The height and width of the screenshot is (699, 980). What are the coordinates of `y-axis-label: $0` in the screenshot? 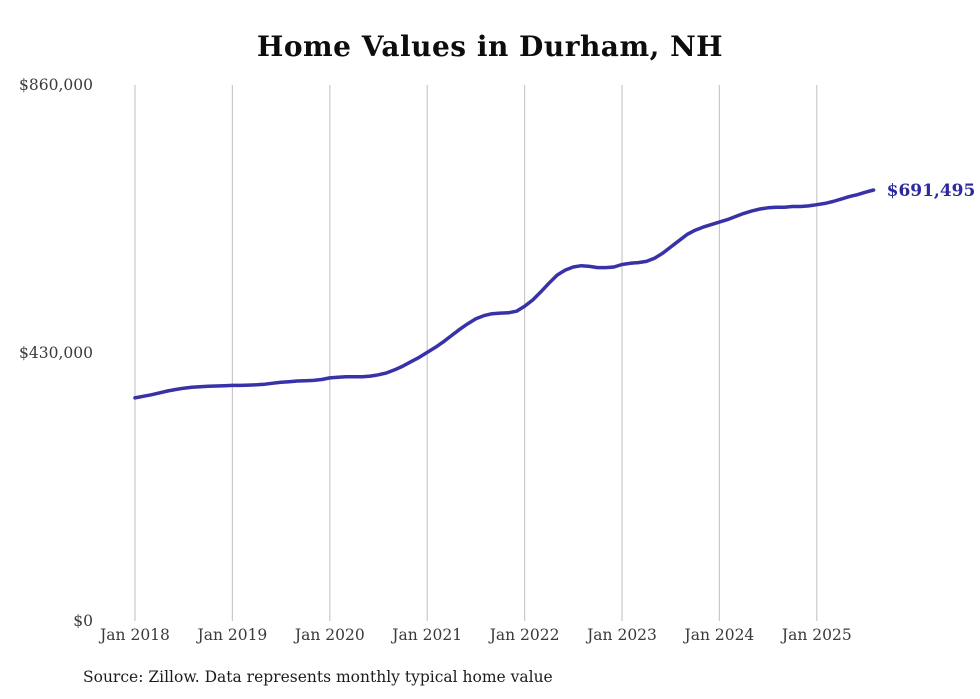 It's located at (83, 621).